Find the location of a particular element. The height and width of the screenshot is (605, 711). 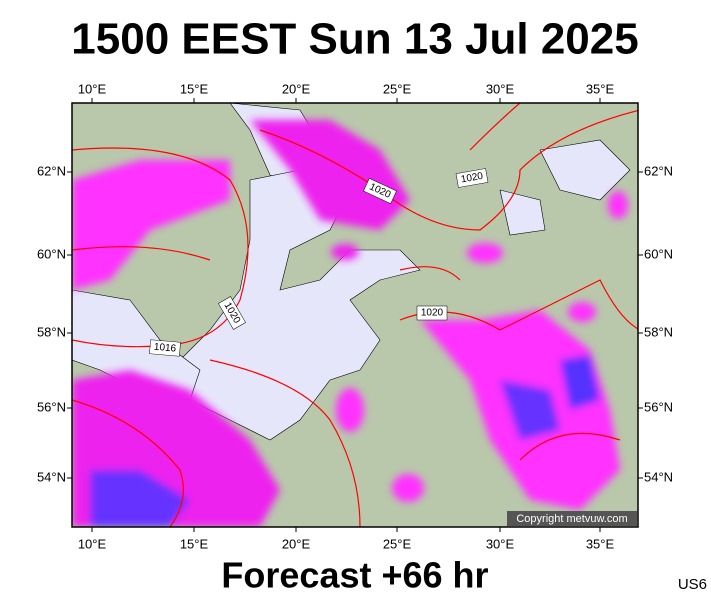

copyright-box is located at coordinates (572, 518).